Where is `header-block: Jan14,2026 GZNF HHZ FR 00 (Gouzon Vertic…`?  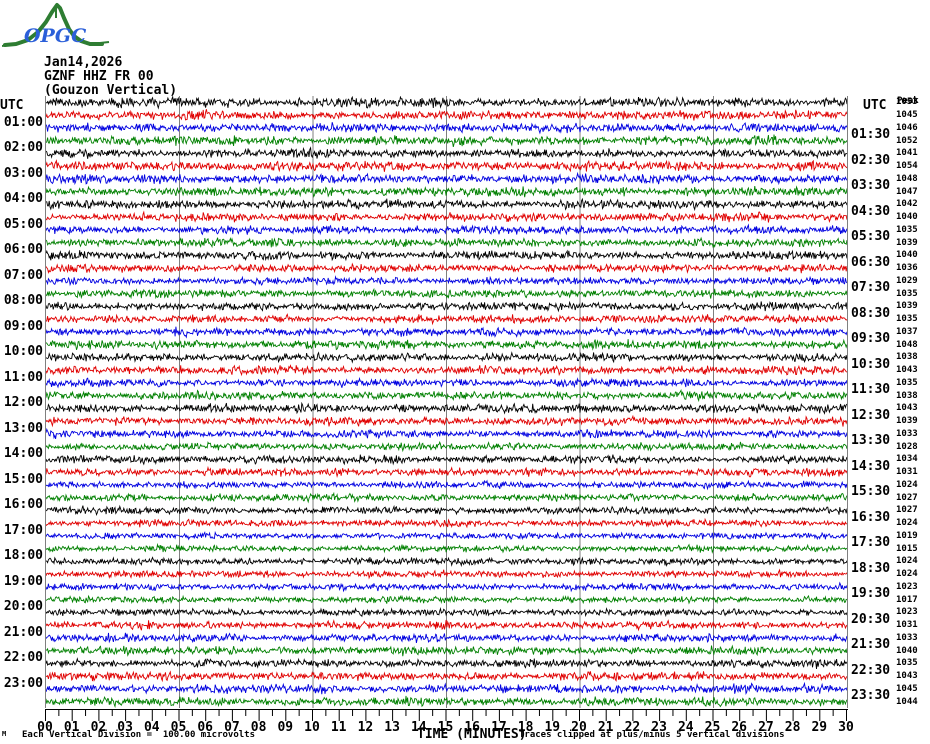 header-block: Jan14,2026 GZNF HHZ FR 00 (Gouzon Vertic… is located at coordinates (110, 77).